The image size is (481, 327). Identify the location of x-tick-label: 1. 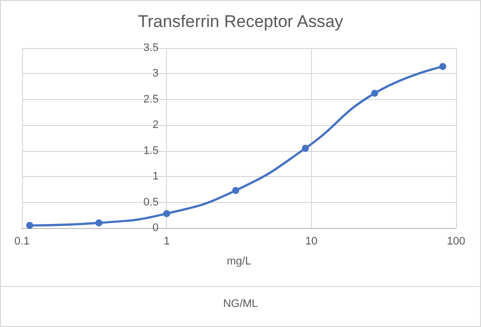
(167, 242).